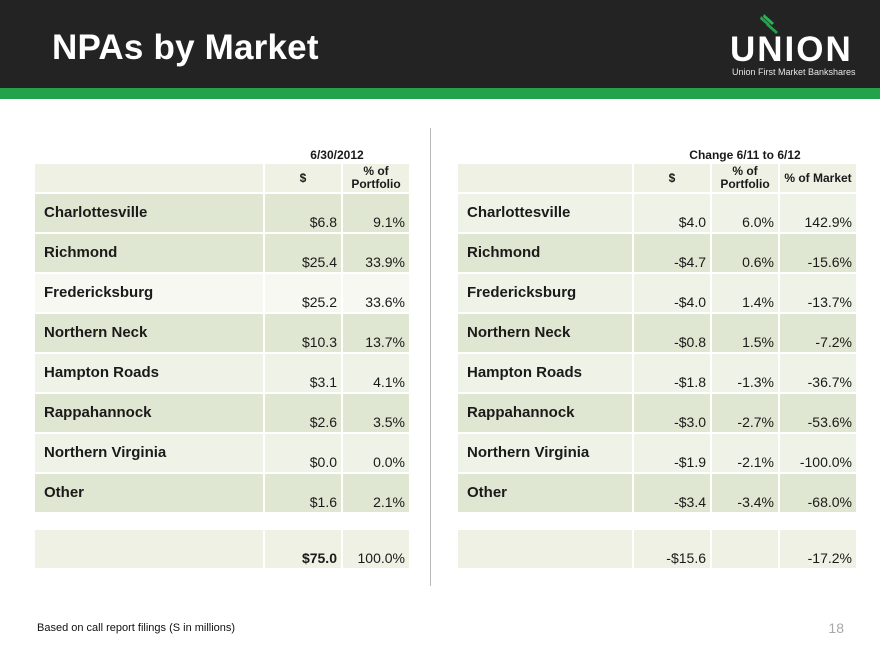  I want to click on pct-portfolio-cell: 0.0%, so click(376, 453).